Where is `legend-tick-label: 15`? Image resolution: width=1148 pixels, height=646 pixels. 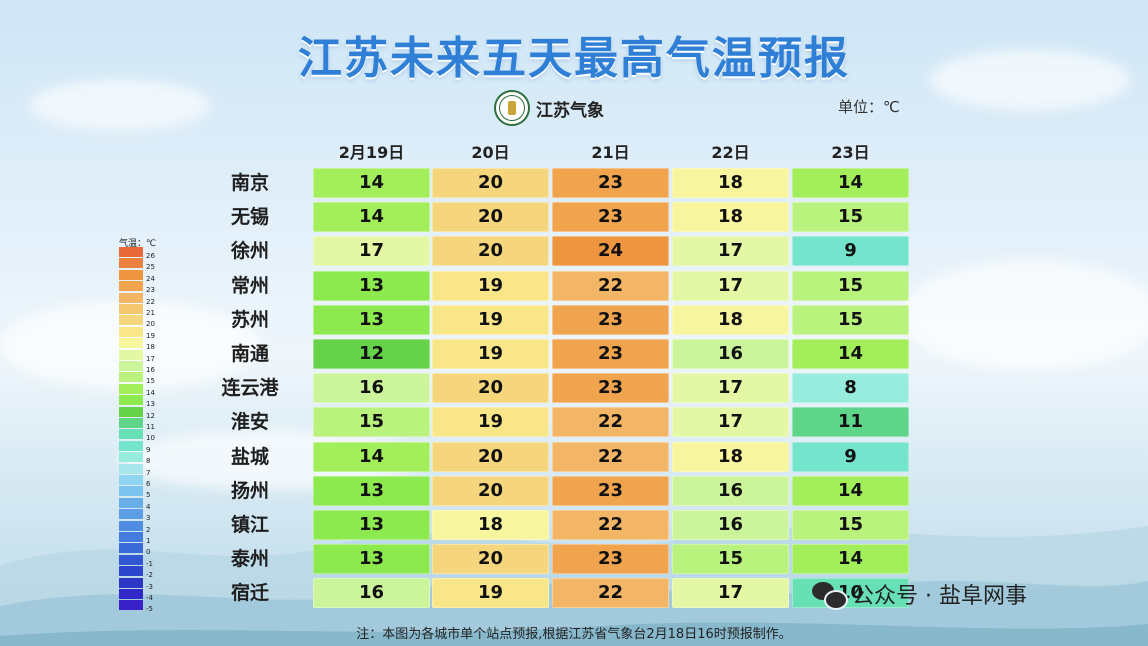
legend-tick-label: 15 is located at coordinates (150, 381).